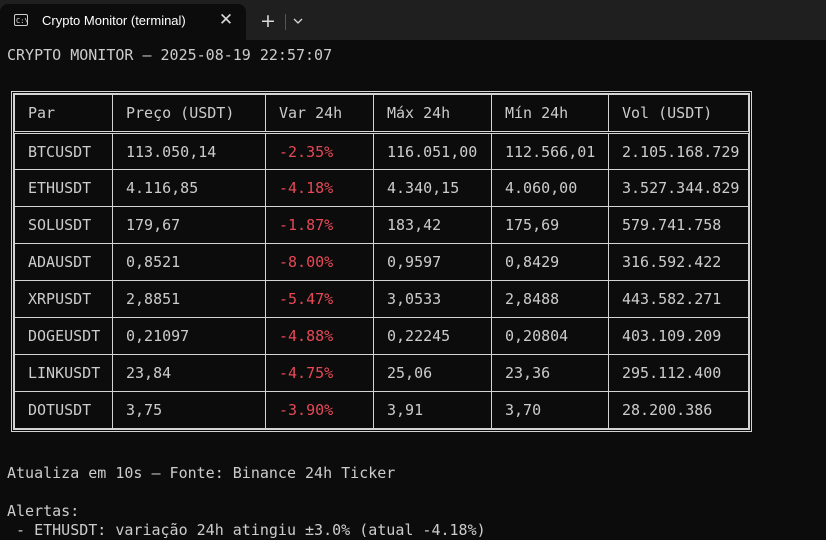 The height and width of the screenshot is (540, 826). What do you see at coordinates (189, 113) in the screenshot?
I see `col-header-preco: Preço (USDT)` at bounding box center [189, 113].